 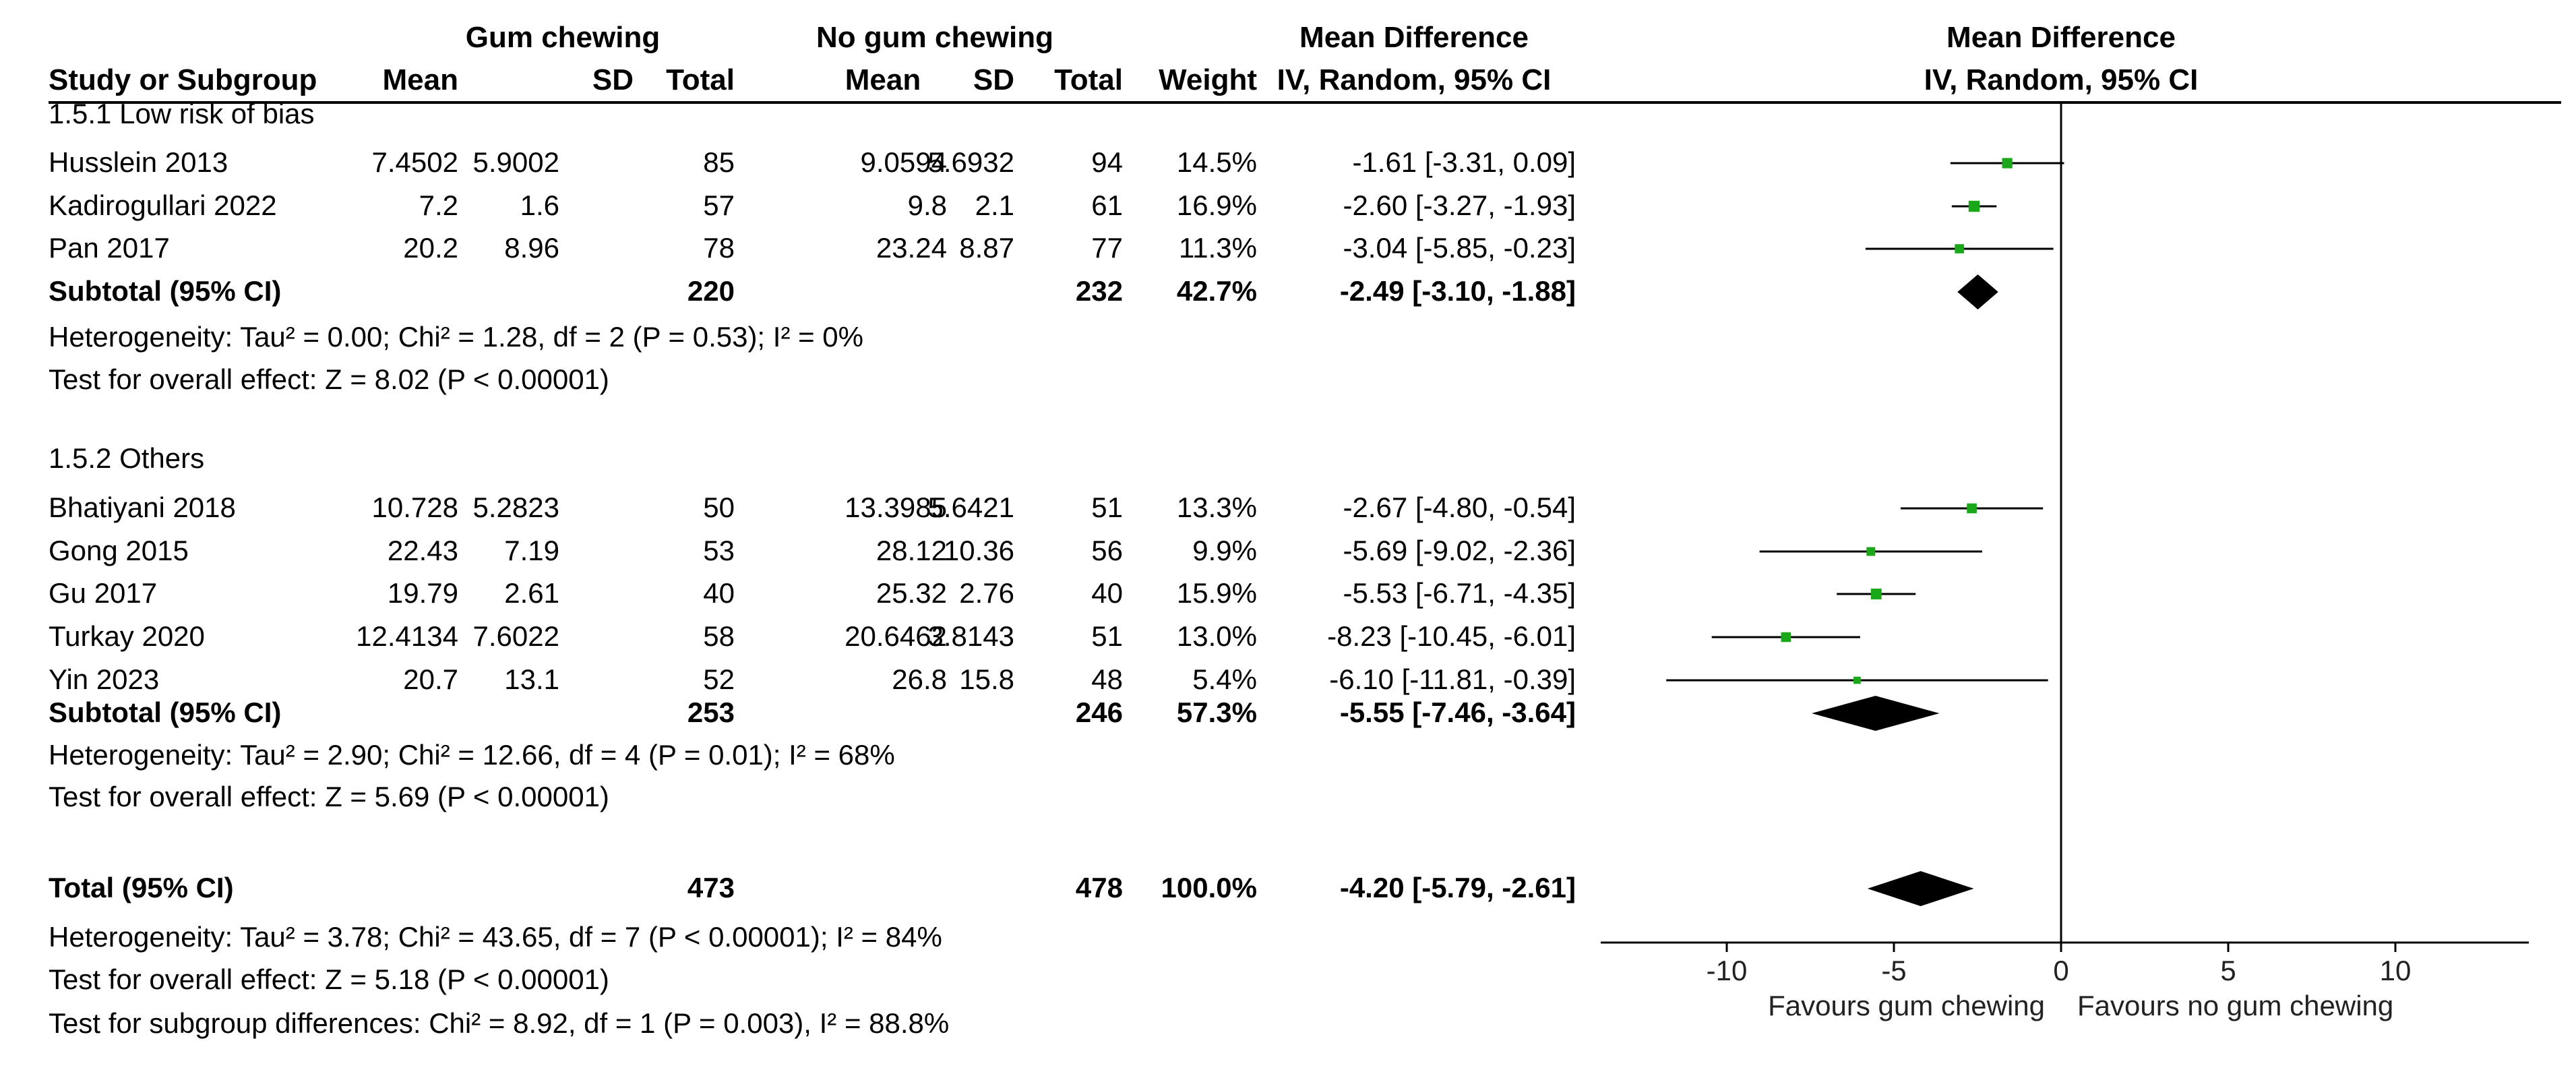 What do you see at coordinates (719, 248) in the screenshot?
I see `group1-total: 78` at bounding box center [719, 248].